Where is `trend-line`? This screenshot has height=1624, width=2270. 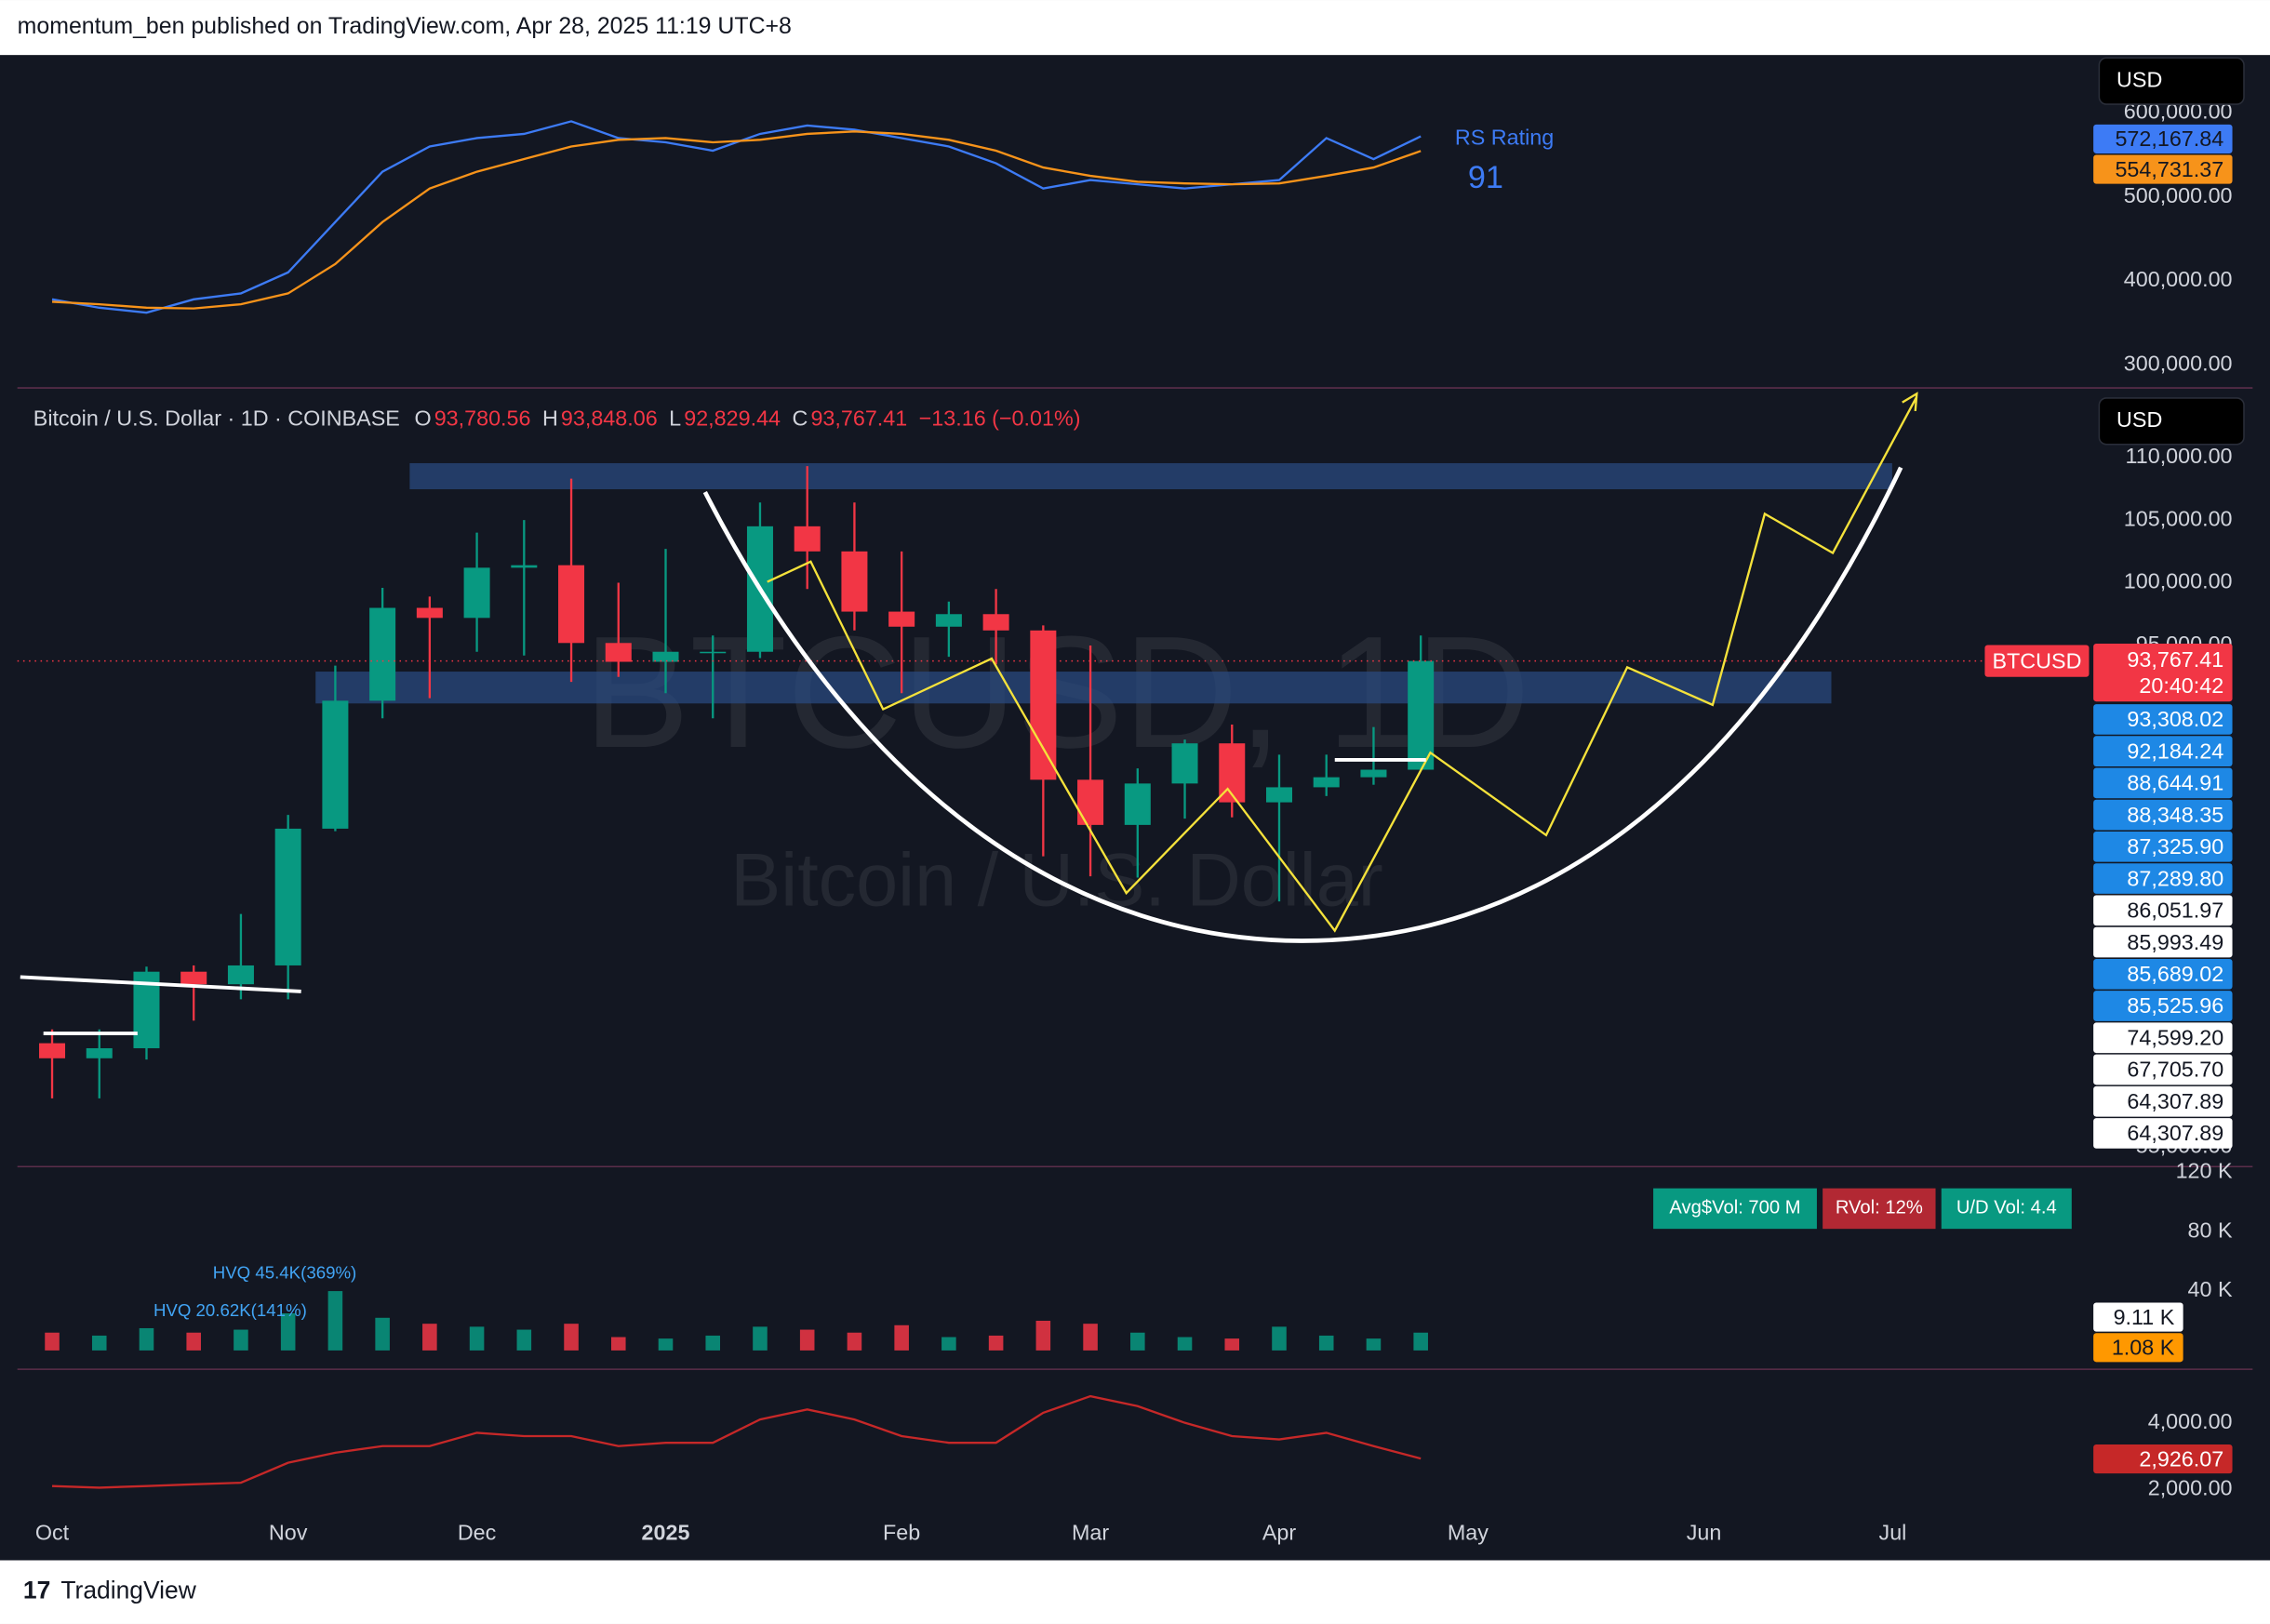
trend-line is located at coordinates (160, 984).